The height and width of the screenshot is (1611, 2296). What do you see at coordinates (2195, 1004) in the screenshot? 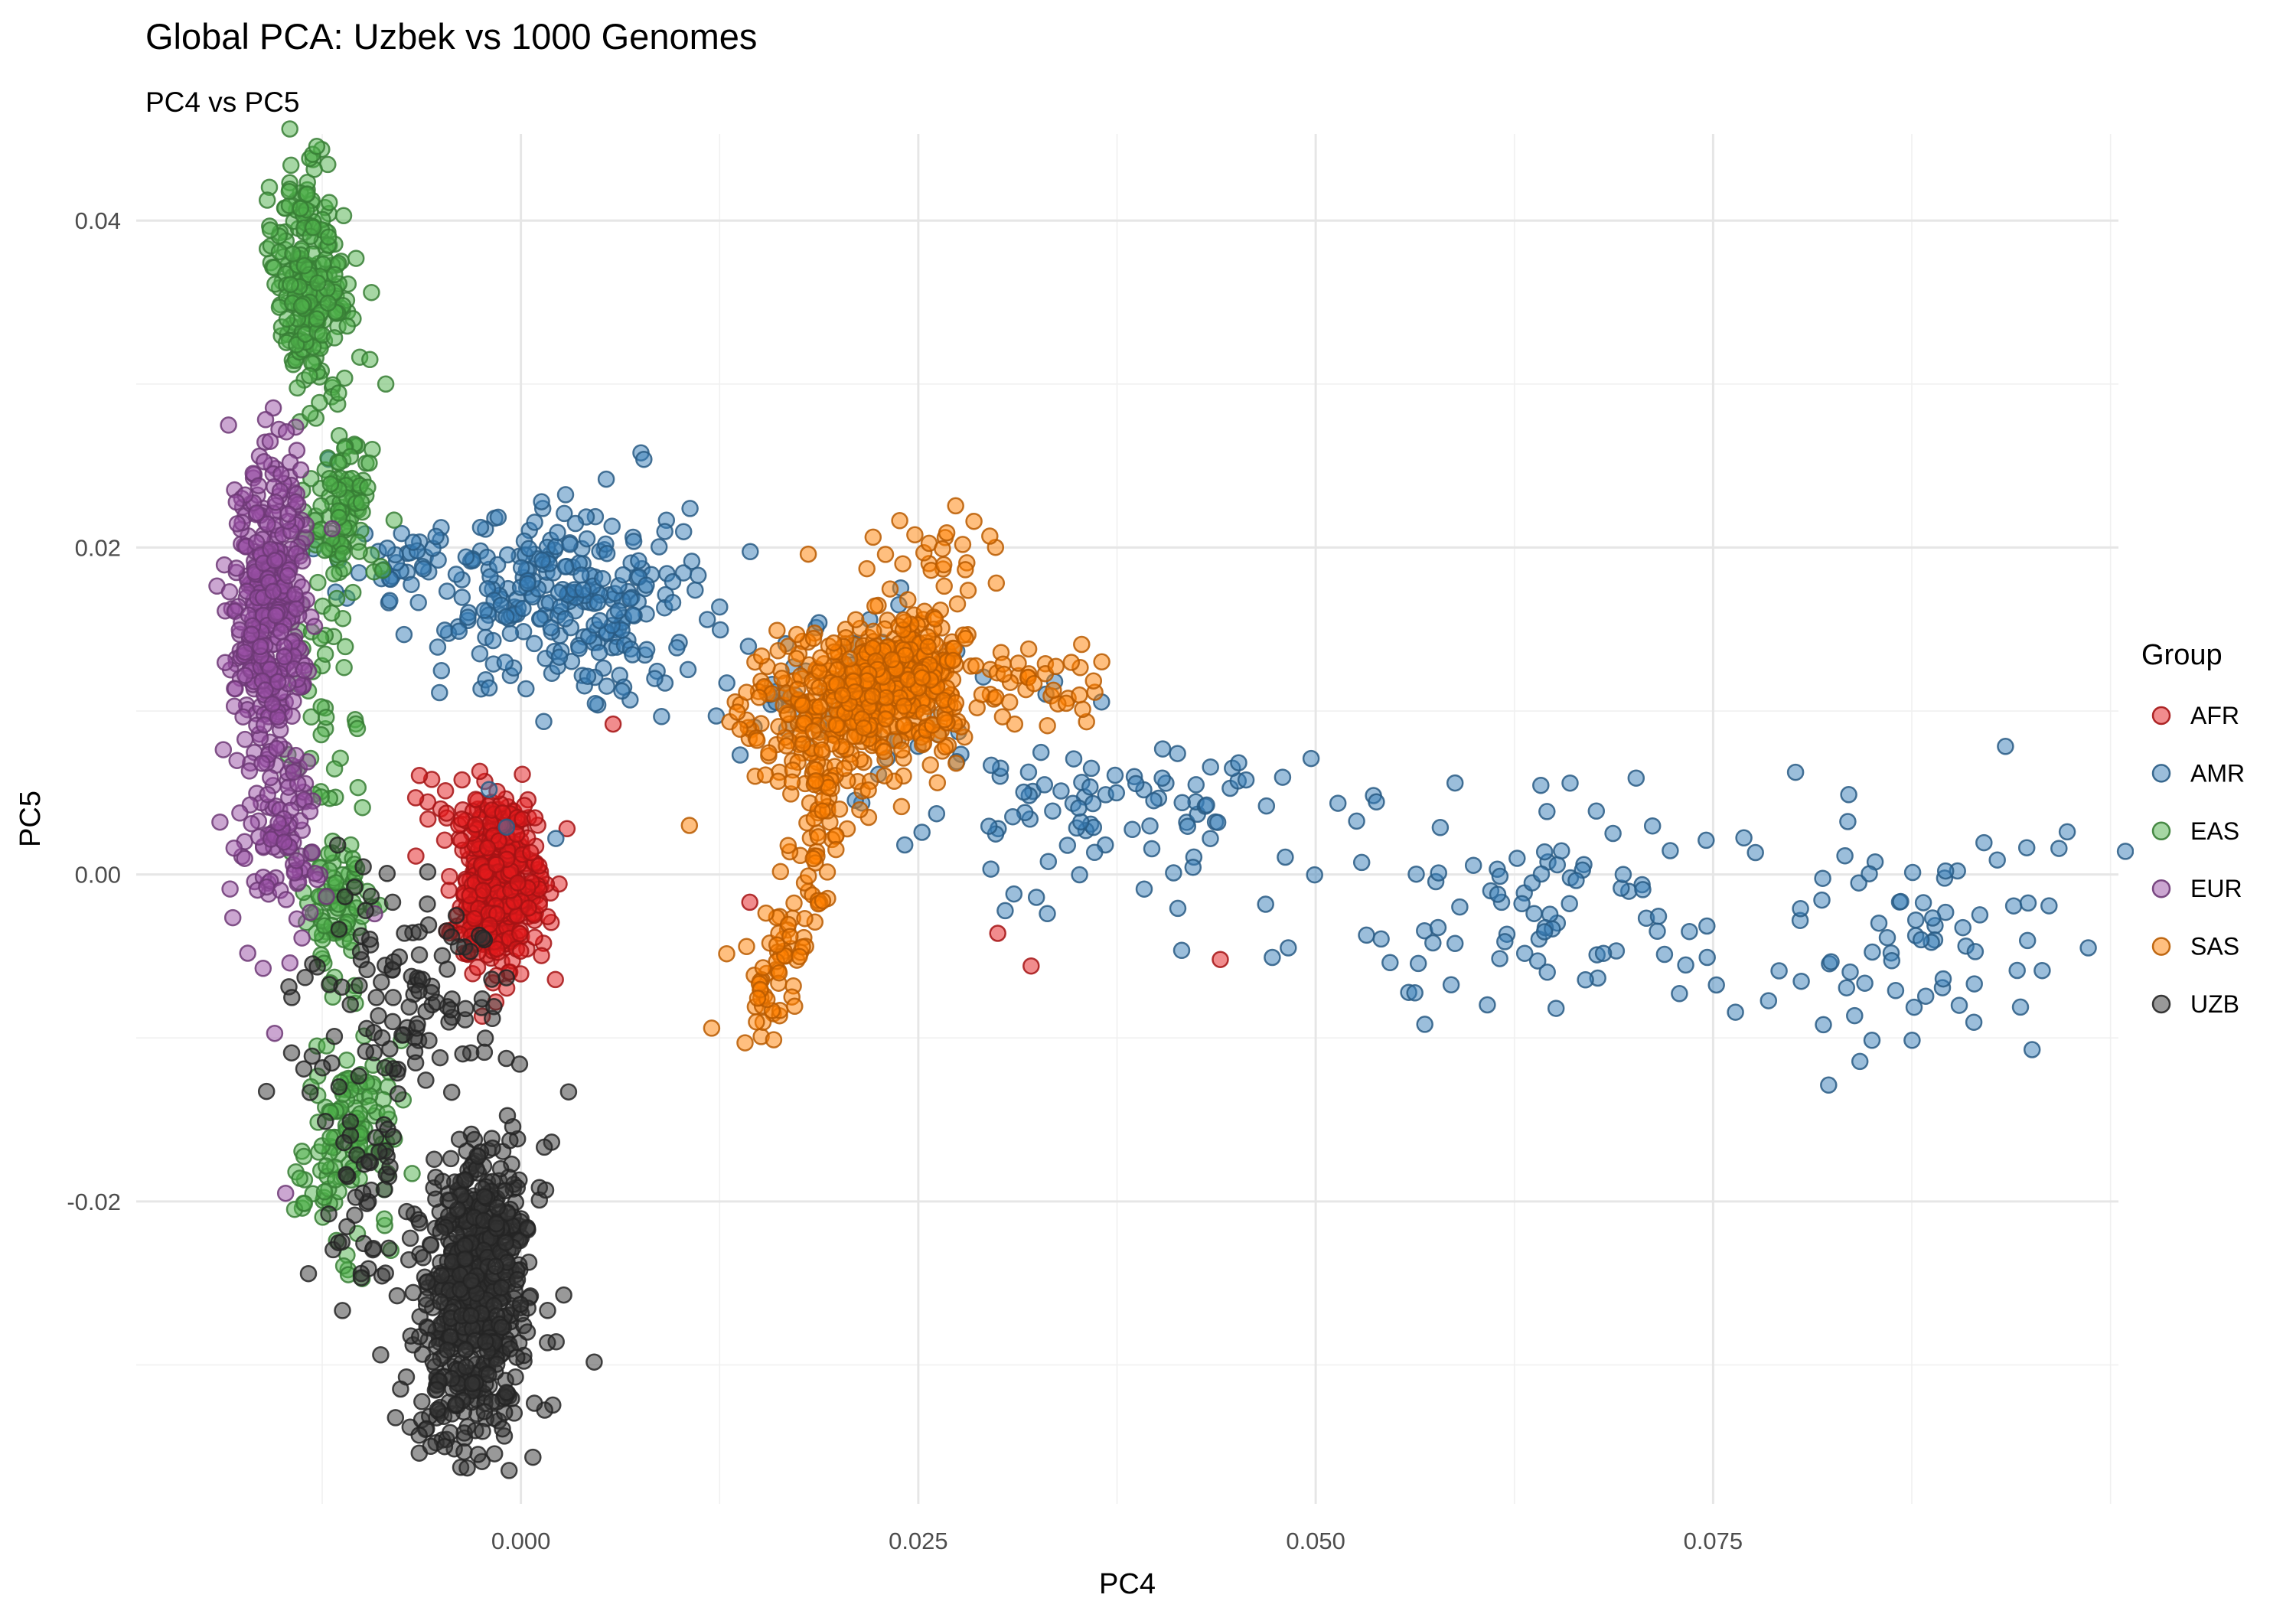
I see `legend-item-UZB: UZB` at bounding box center [2195, 1004].